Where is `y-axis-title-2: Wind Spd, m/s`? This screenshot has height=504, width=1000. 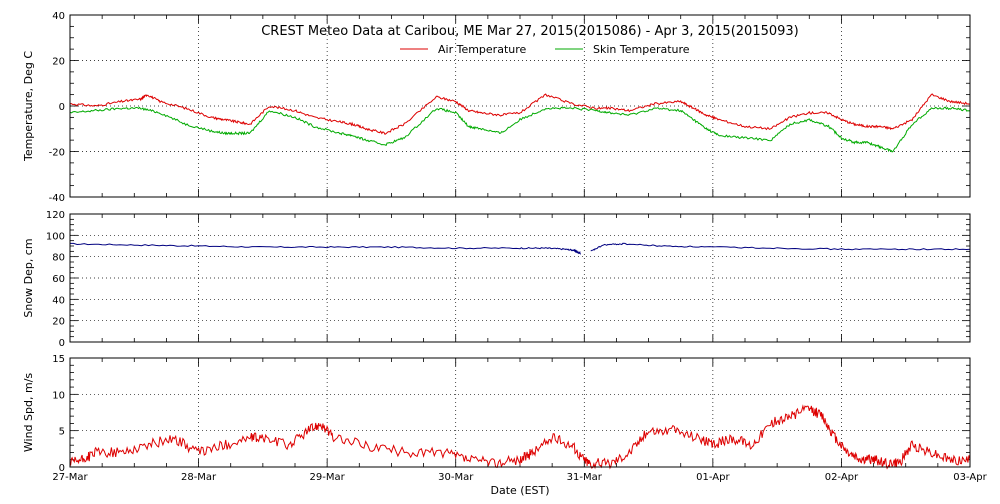
y-axis-title-2: Wind Spd, m/s is located at coordinates (28, 413).